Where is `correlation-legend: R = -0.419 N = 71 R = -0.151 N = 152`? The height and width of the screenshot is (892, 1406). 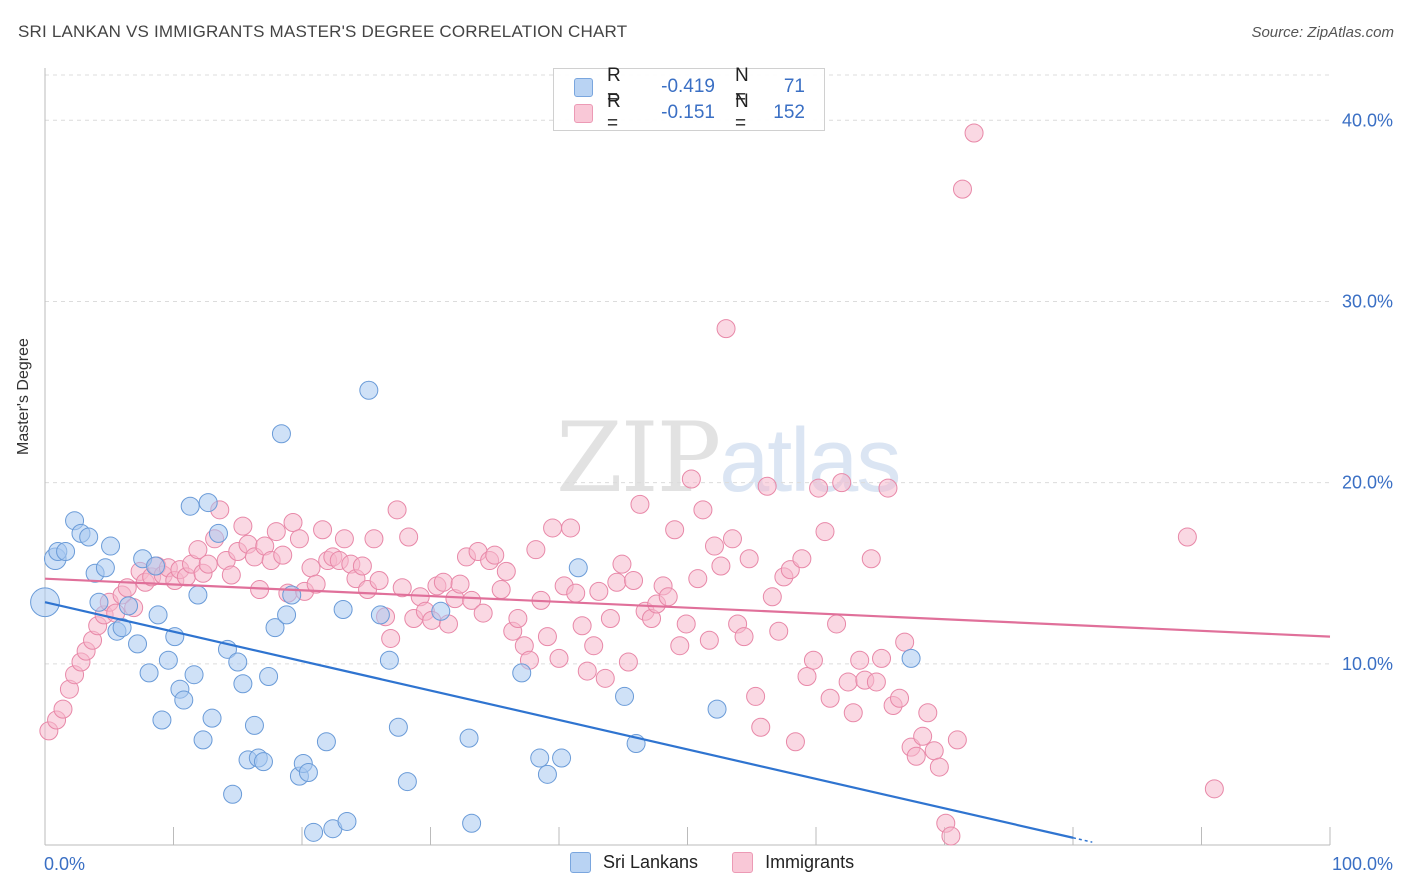 correlation-legend: R = -0.419 N = 71 R = -0.151 N = 152 is located at coordinates (689, 99).